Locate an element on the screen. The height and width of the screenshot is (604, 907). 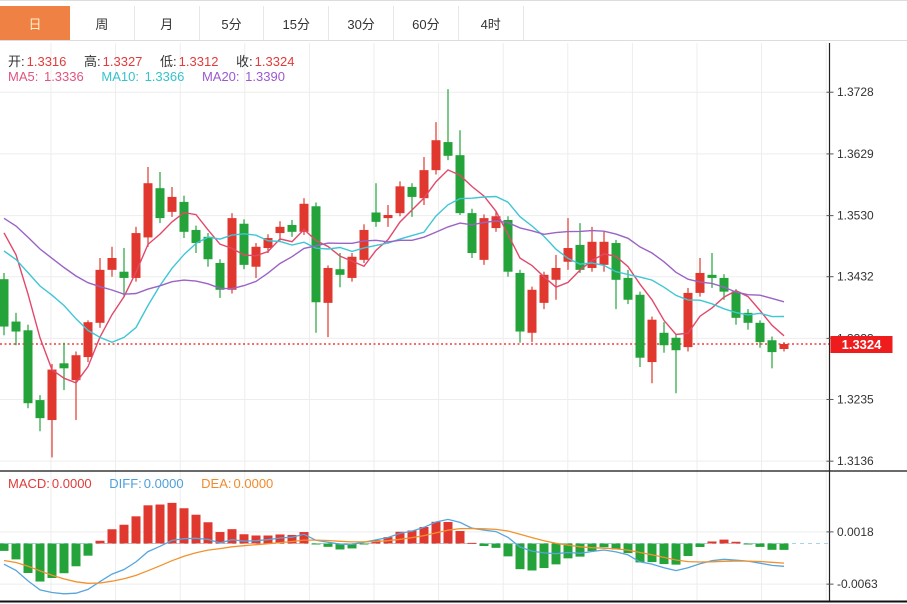
svg-text: -0.0063 is located at coordinates (857, 584).